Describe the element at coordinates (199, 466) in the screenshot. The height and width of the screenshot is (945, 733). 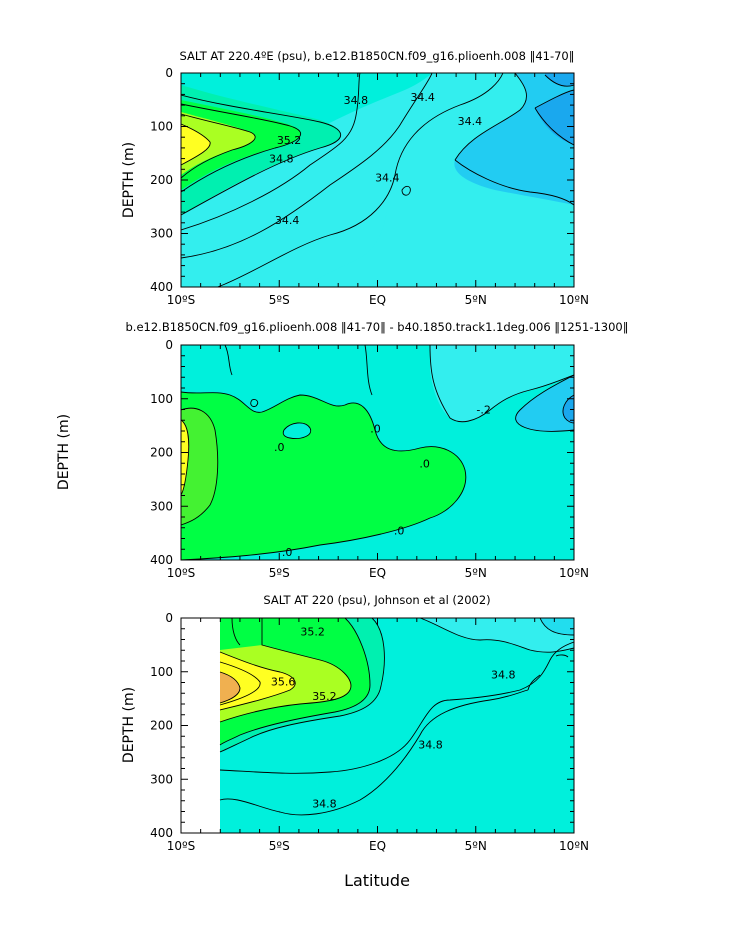
I see `field-green-lime` at that location.